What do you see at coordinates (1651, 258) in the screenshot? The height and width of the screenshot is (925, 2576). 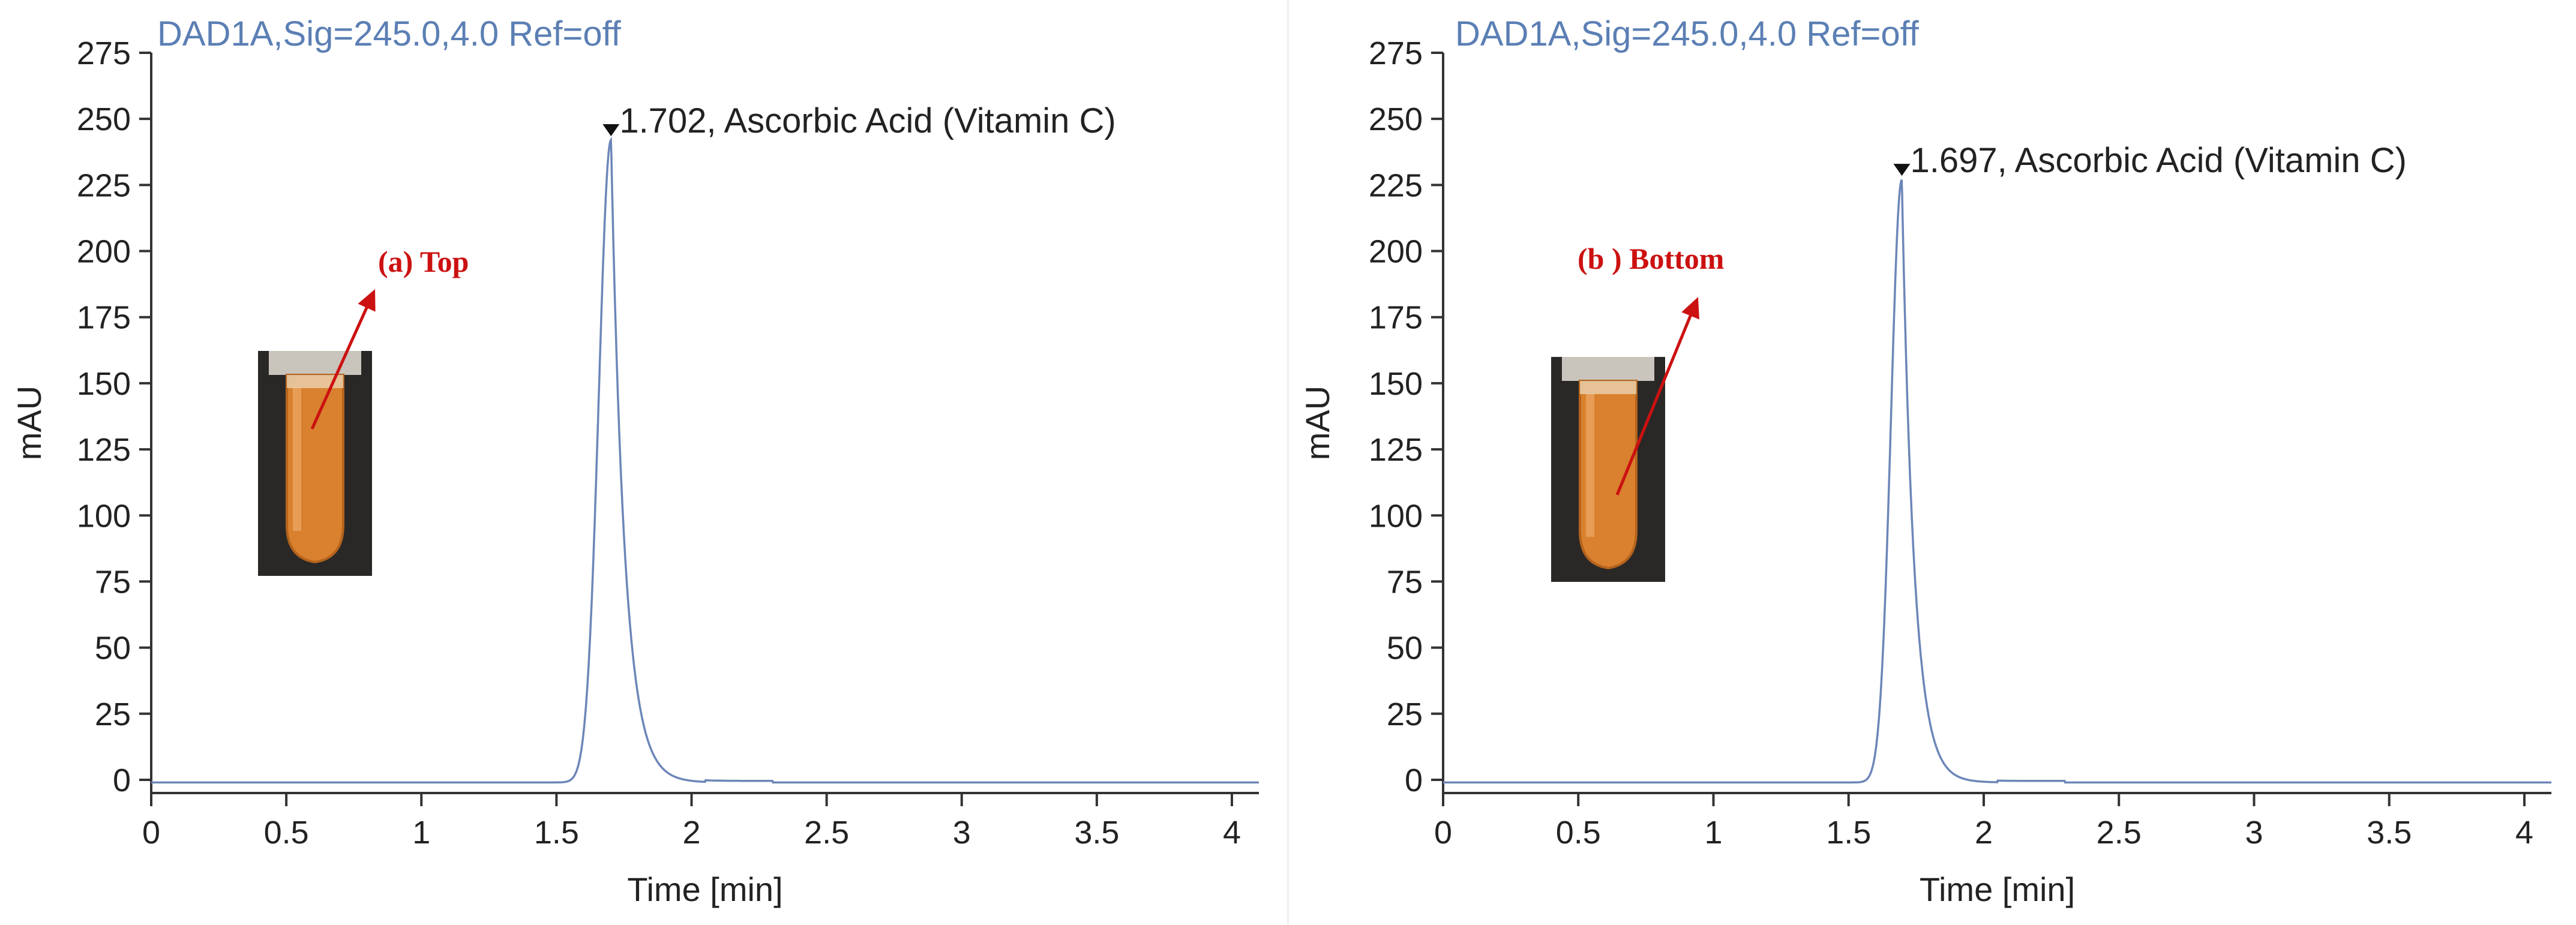 I see `annotation-label: (b ) Bottom` at bounding box center [1651, 258].